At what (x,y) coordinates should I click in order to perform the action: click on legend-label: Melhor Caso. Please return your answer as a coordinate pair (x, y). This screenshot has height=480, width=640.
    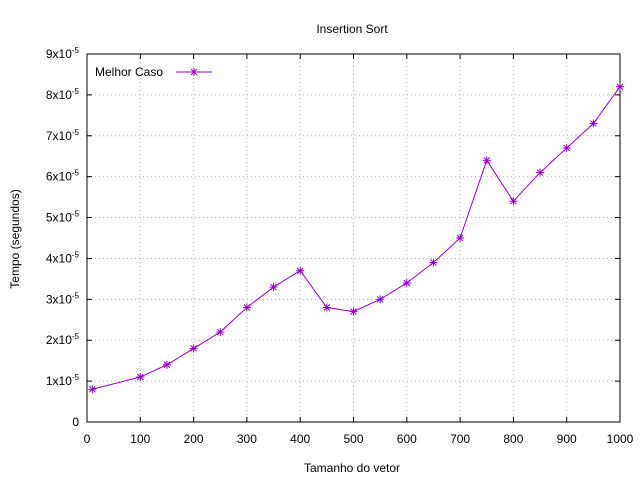
    Looking at the image, I should click on (129, 72).